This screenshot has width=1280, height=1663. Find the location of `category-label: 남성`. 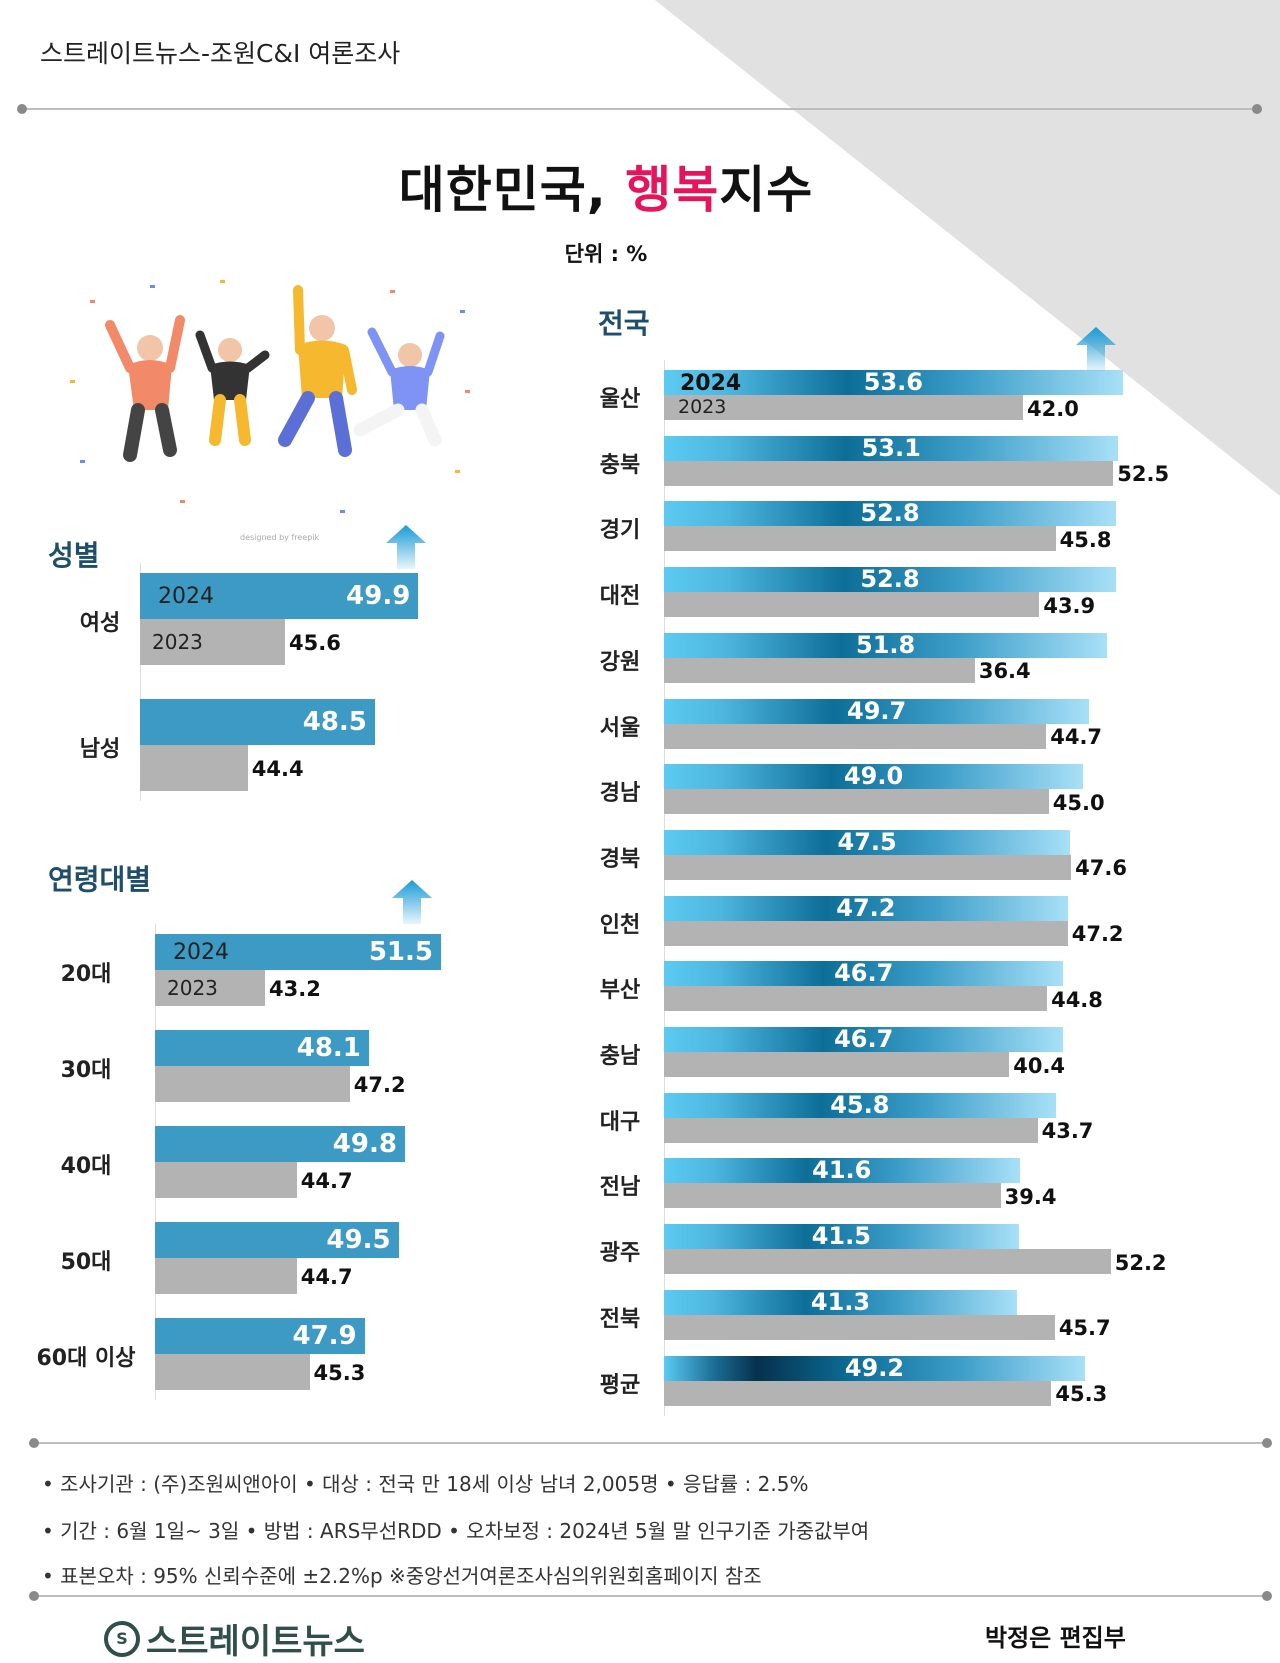

category-label: 남성 is located at coordinates (100, 749).